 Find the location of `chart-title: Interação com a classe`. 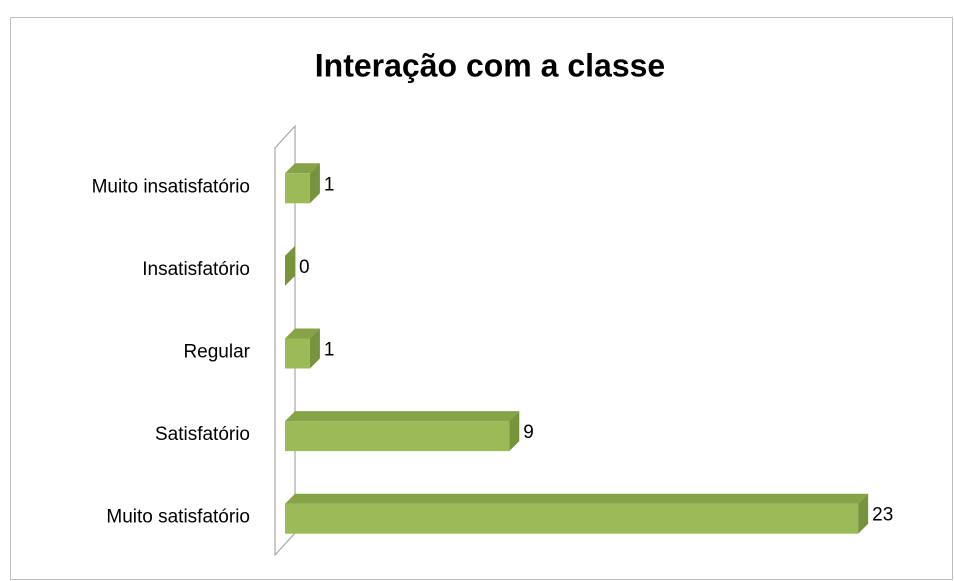

chart-title: Interação com a classe is located at coordinates (490, 65).